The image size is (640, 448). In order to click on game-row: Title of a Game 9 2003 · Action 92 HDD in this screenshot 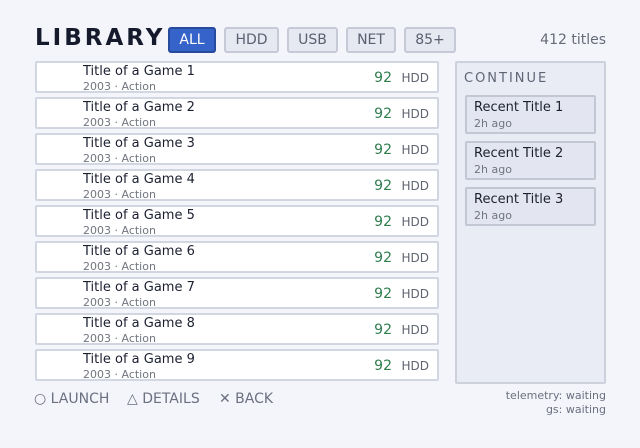, I will do `click(237, 365)`.